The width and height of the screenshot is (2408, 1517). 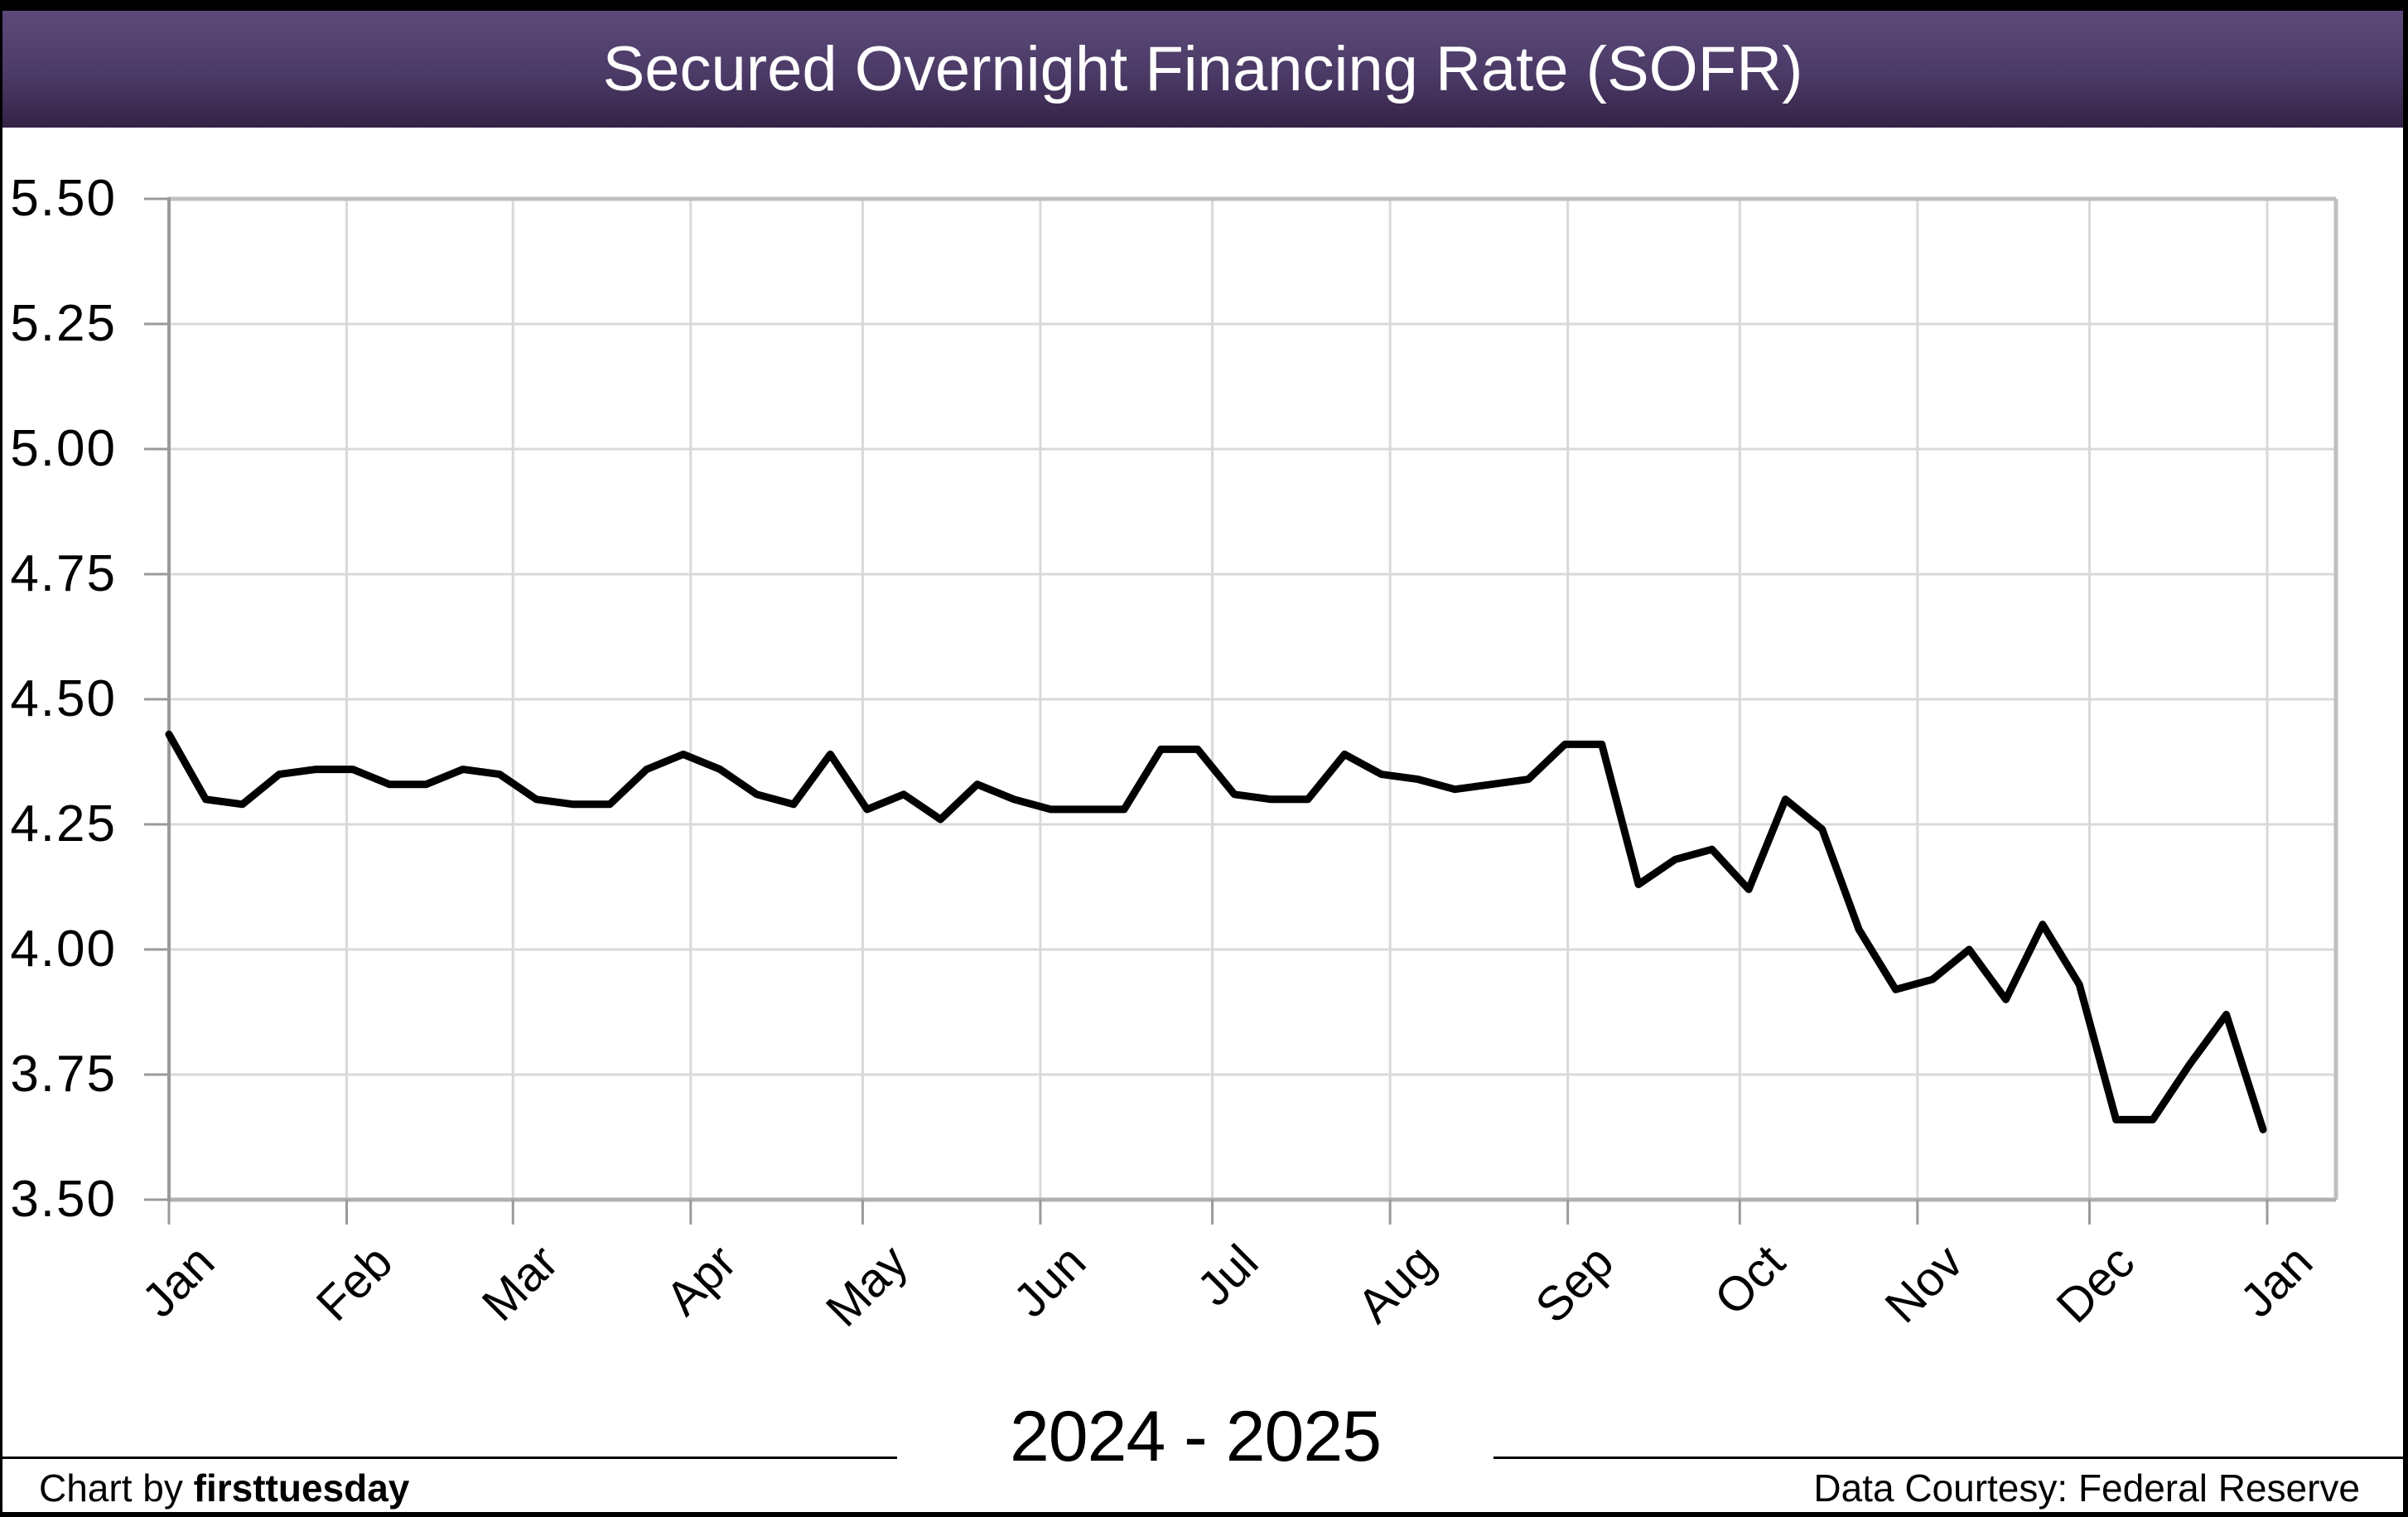 I want to click on y-tick-label: 3.75, so click(x=63, y=1074).